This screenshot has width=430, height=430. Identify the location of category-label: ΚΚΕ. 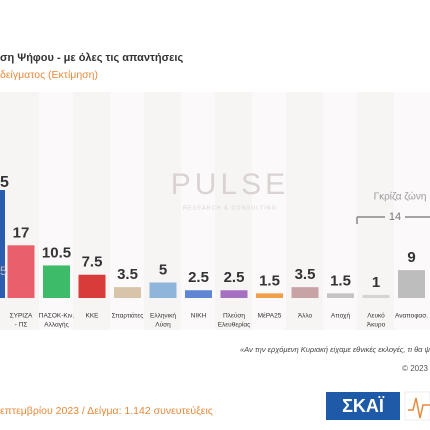
(92, 316).